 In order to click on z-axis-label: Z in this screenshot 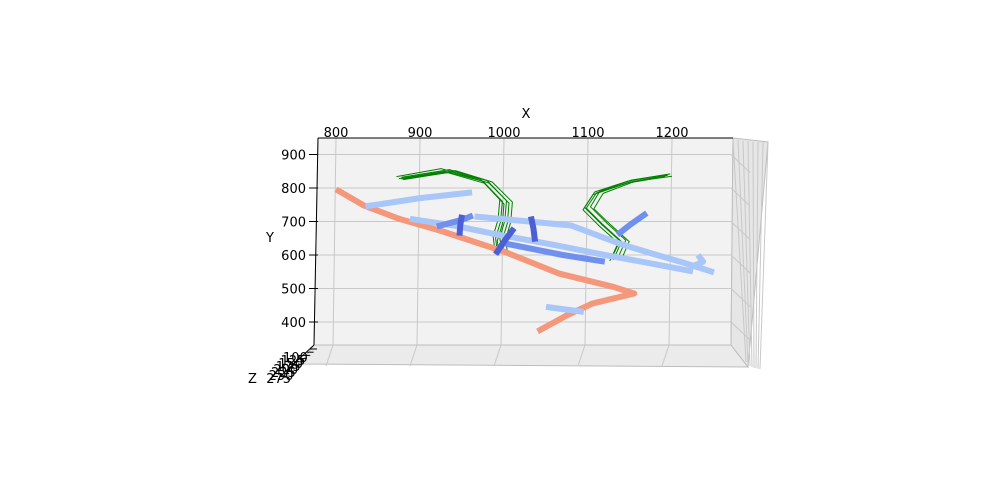, I will do `click(252, 379)`.